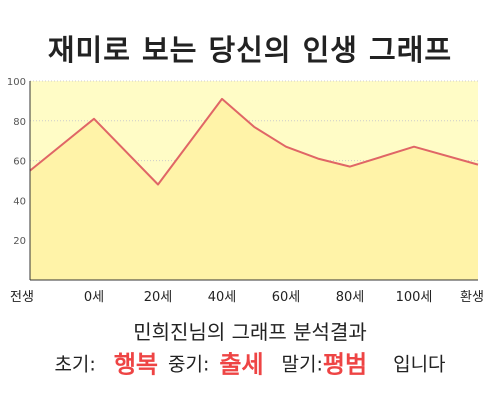  Describe the element at coordinates (302, 364) in the screenshot. I see `late-label: 말기:` at that location.